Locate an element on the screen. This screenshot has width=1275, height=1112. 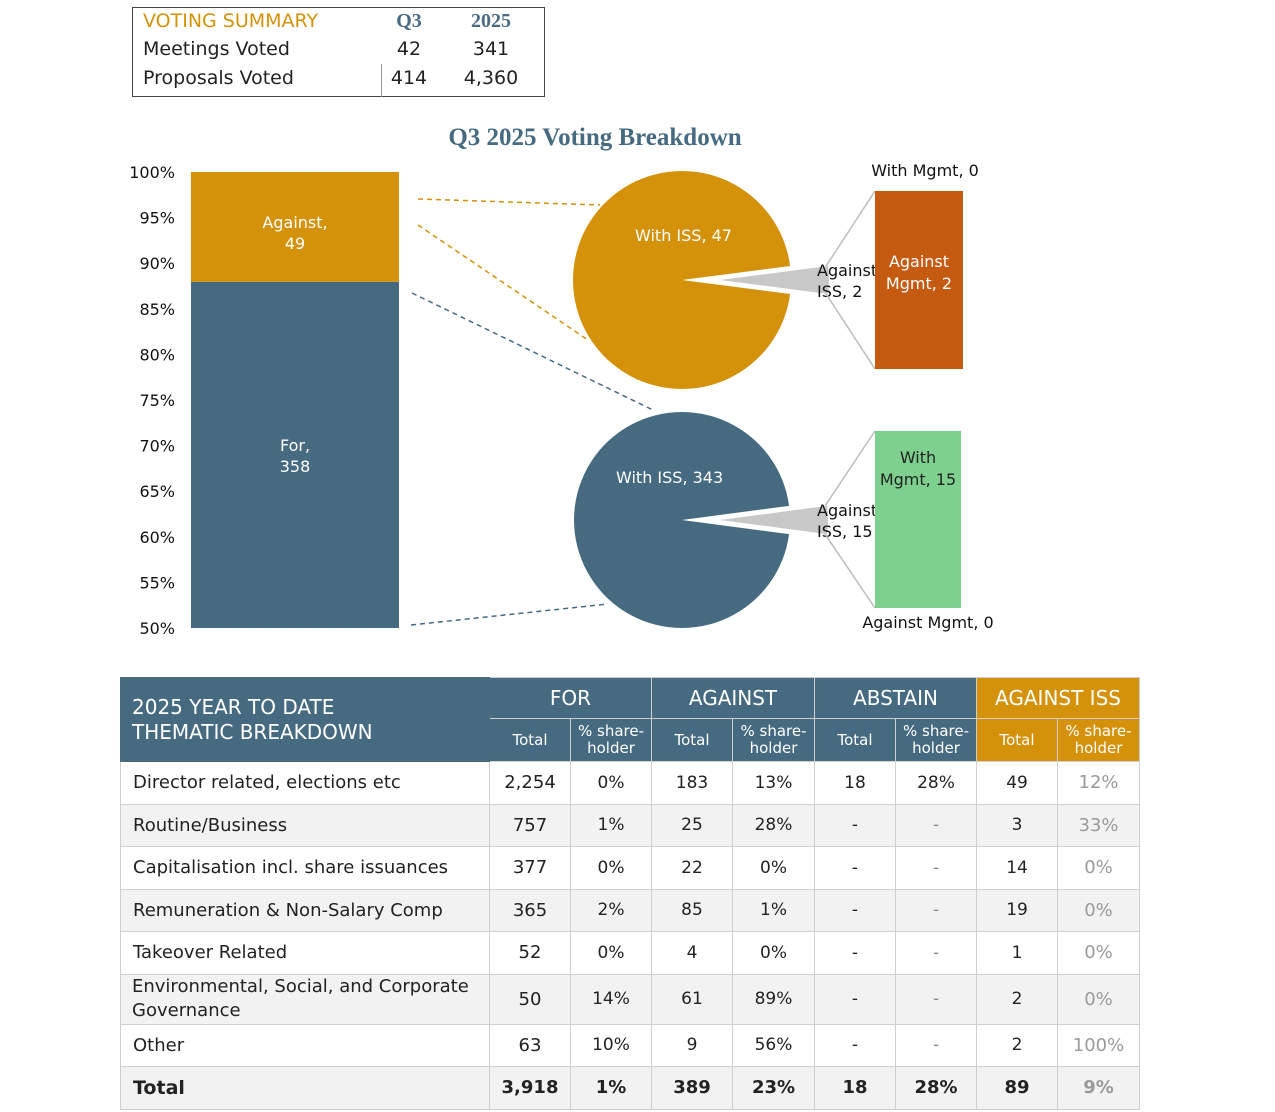
table-title: 2025 YEAR TO DATE THEMATIC BREAKDOWN is located at coordinates (305, 719).